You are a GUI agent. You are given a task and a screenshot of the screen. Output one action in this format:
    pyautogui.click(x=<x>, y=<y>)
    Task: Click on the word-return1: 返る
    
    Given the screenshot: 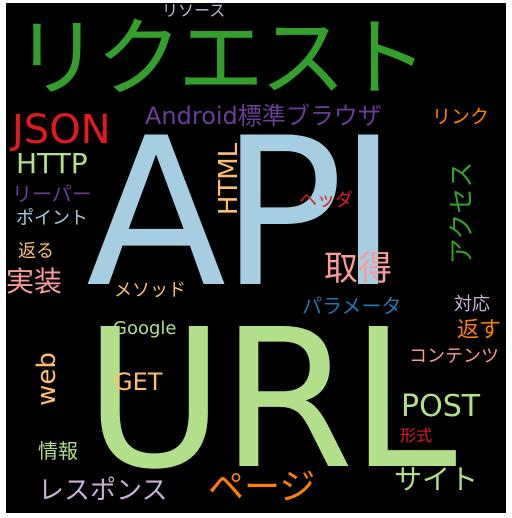 What is the action you would take?
    pyautogui.click(x=36, y=251)
    